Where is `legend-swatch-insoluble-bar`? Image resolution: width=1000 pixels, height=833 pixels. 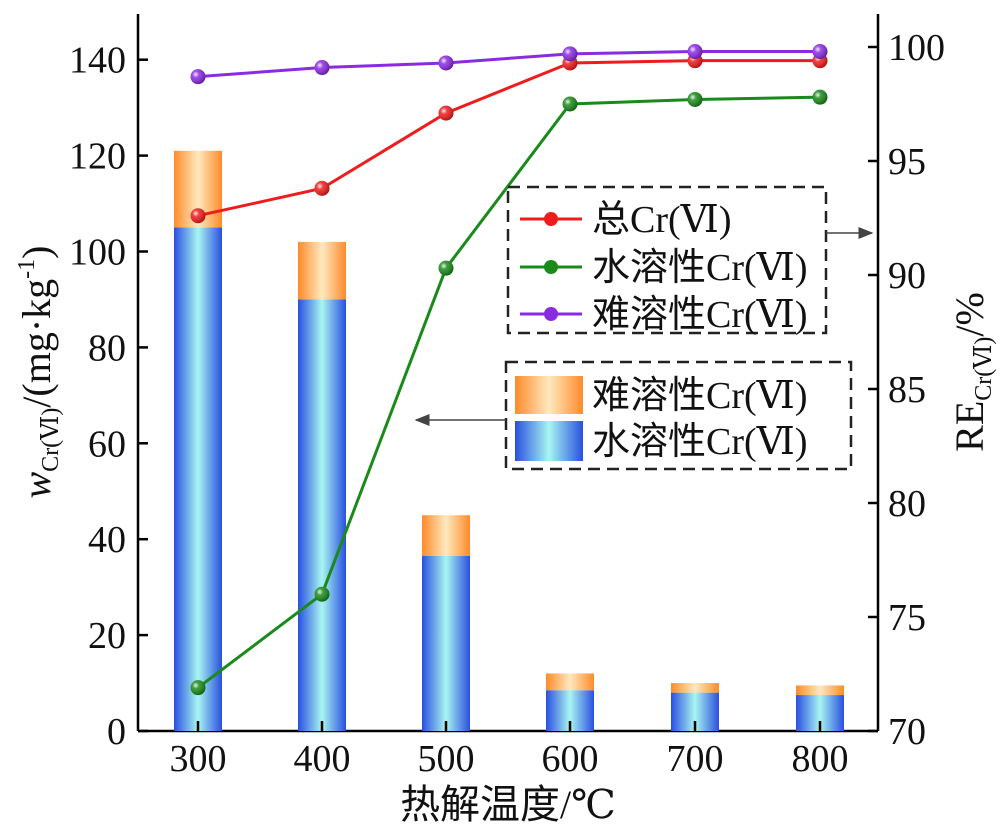
legend-swatch-insoluble-bar is located at coordinates (549, 395).